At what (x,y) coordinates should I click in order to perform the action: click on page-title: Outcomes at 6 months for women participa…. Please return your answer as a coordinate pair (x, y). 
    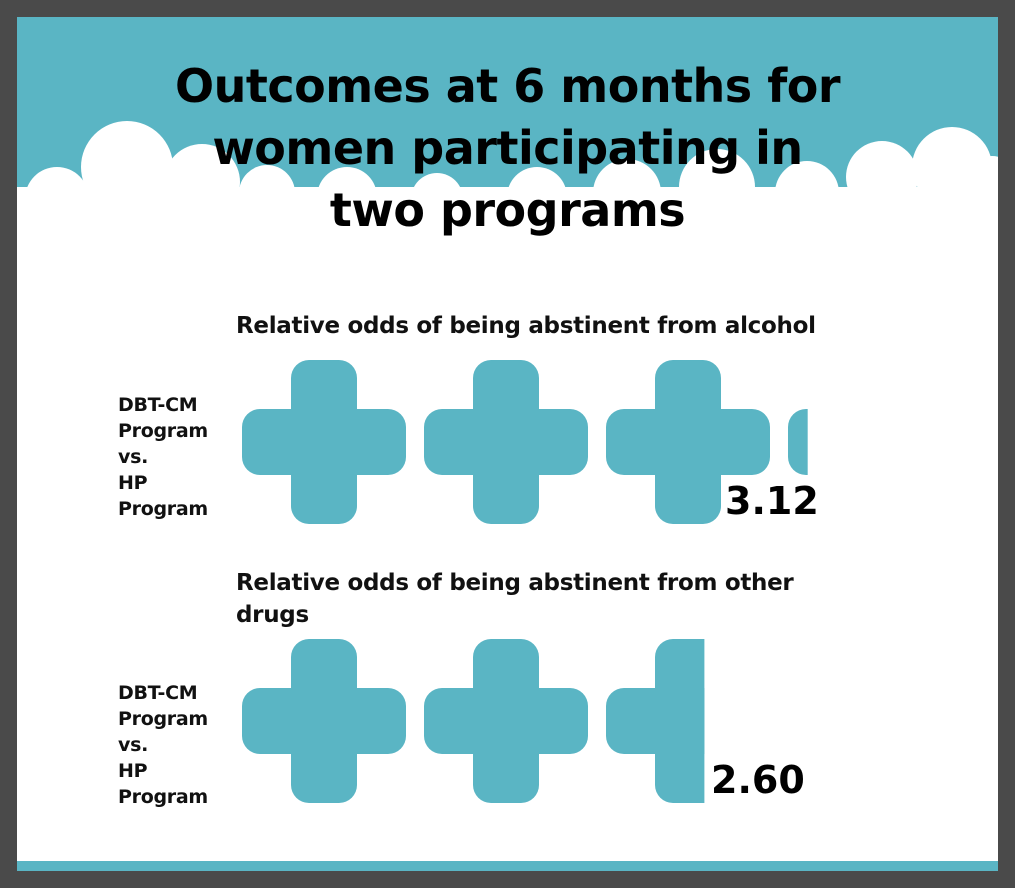
    Looking at the image, I should click on (507, 148).